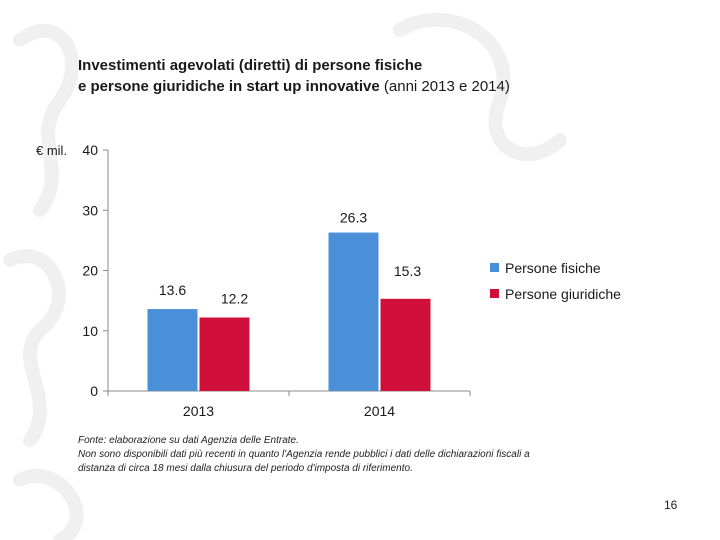  I want to click on page-number: 16, so click(671, 505).